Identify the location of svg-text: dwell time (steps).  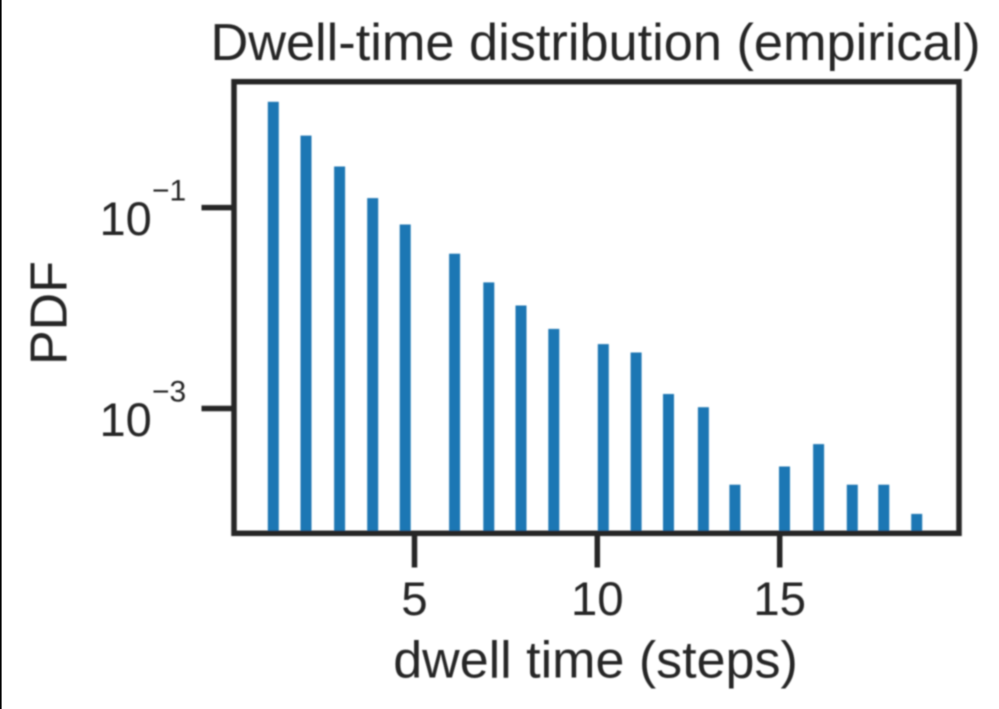
(595, 661).